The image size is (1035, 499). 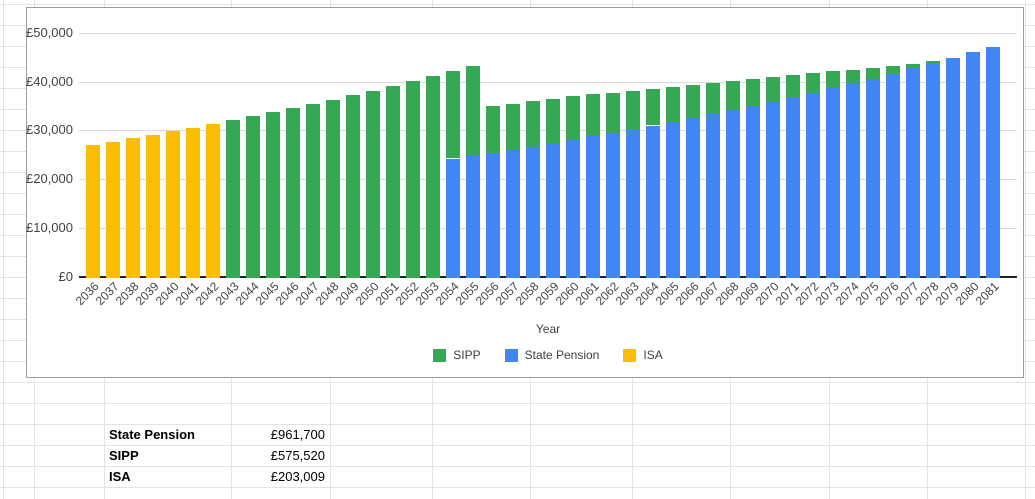 I want to click on bar-2067-state-pension, so click(x=713, y=196).